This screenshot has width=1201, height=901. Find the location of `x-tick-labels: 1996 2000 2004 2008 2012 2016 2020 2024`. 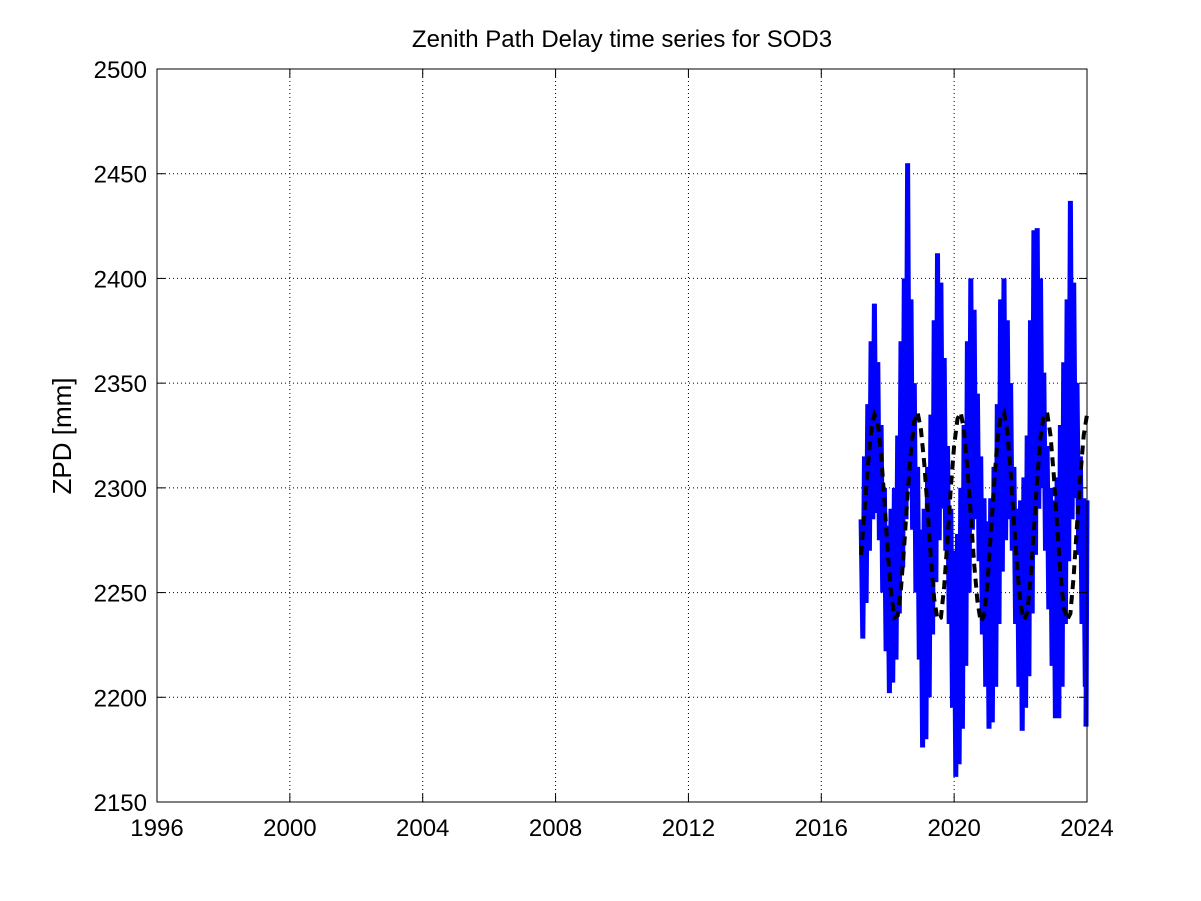

x-tick-labels: 1996 2000 2004 2008 2012 2016 2020 2024 is located at coordinates (621, 828).